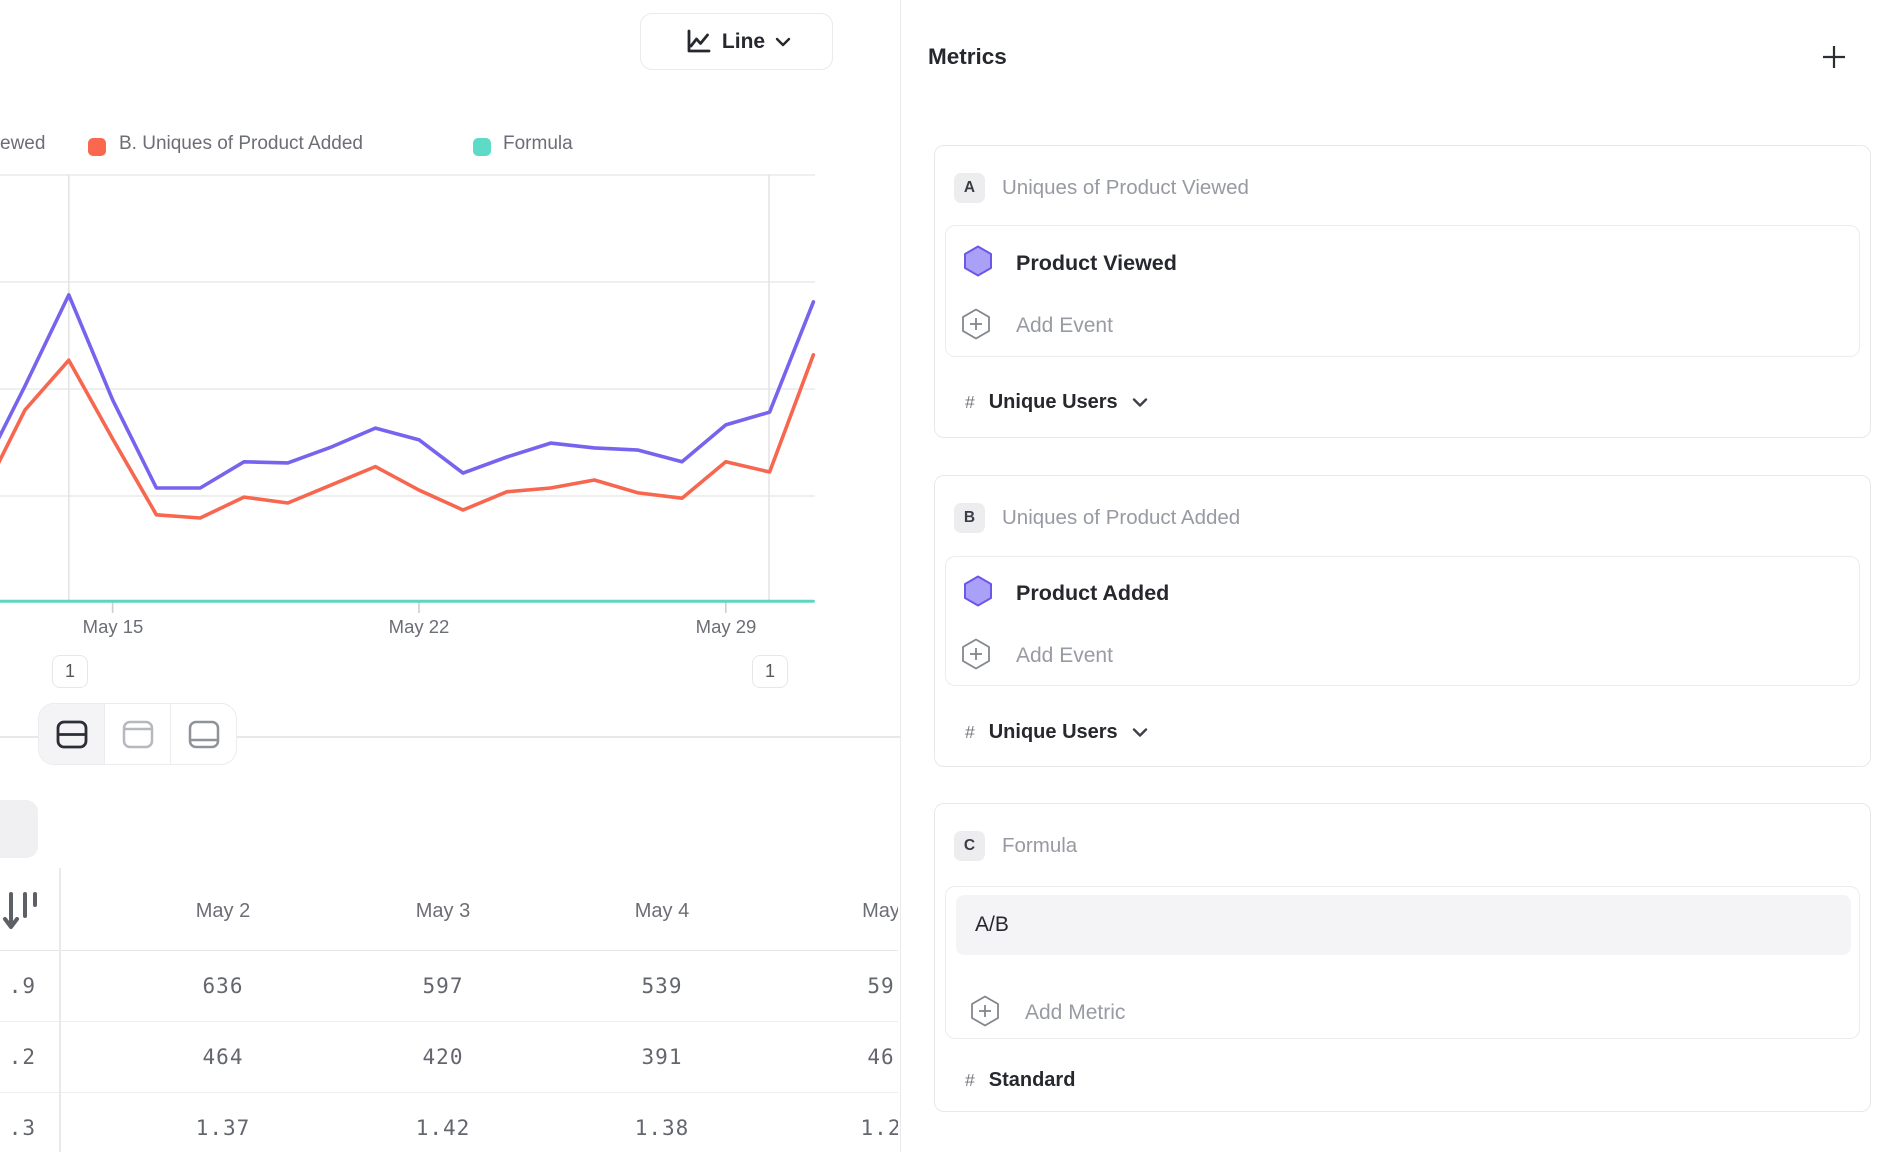 Image resolution: width=1898 pixels, height=1152 pixels. What do you see at coordinates (241, 143) in the screenshot?
I see `legend-item-b: B. Uniques of Product Added` at bounding box center [241, 143].